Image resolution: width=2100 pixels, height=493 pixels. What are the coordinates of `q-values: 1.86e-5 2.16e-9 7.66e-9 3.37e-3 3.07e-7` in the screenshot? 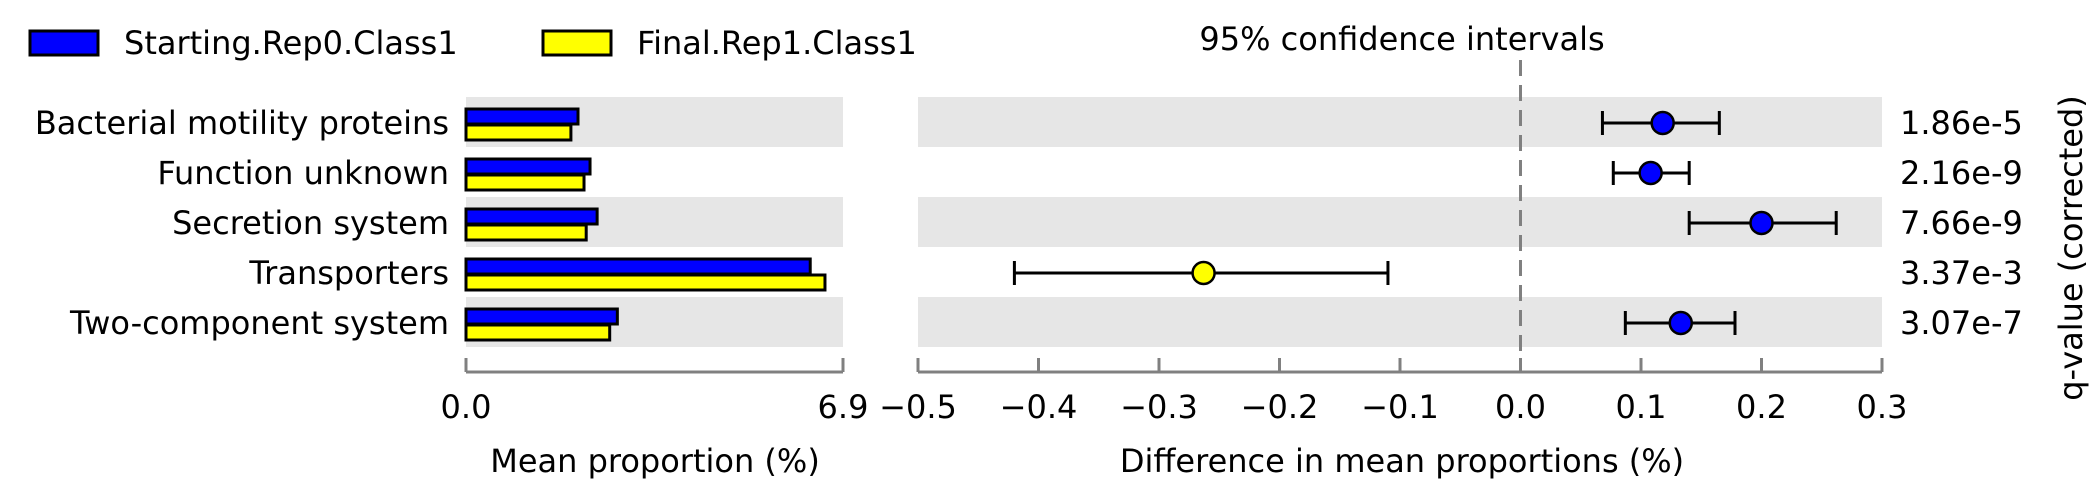 It's located at (1961, 223).